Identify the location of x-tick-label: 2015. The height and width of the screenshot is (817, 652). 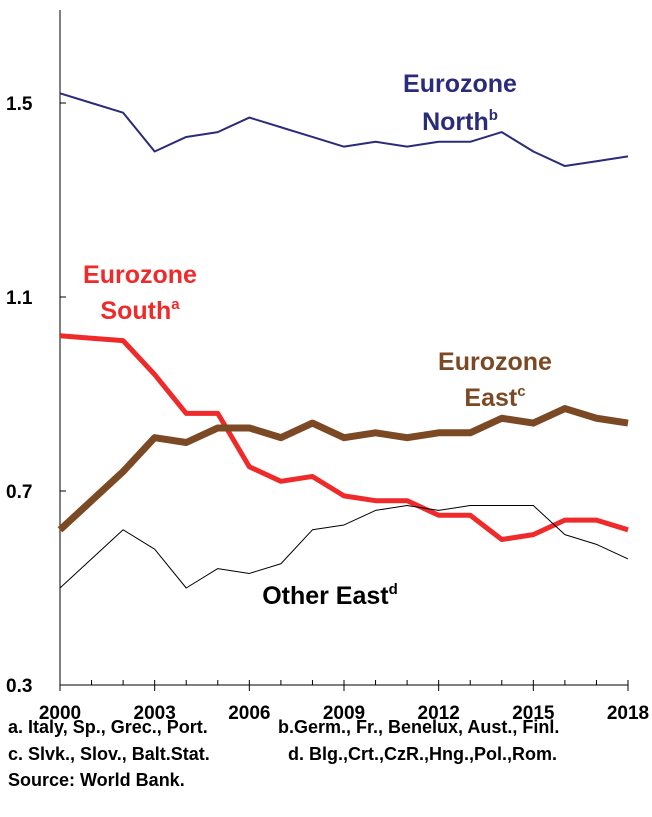
(533, 713).